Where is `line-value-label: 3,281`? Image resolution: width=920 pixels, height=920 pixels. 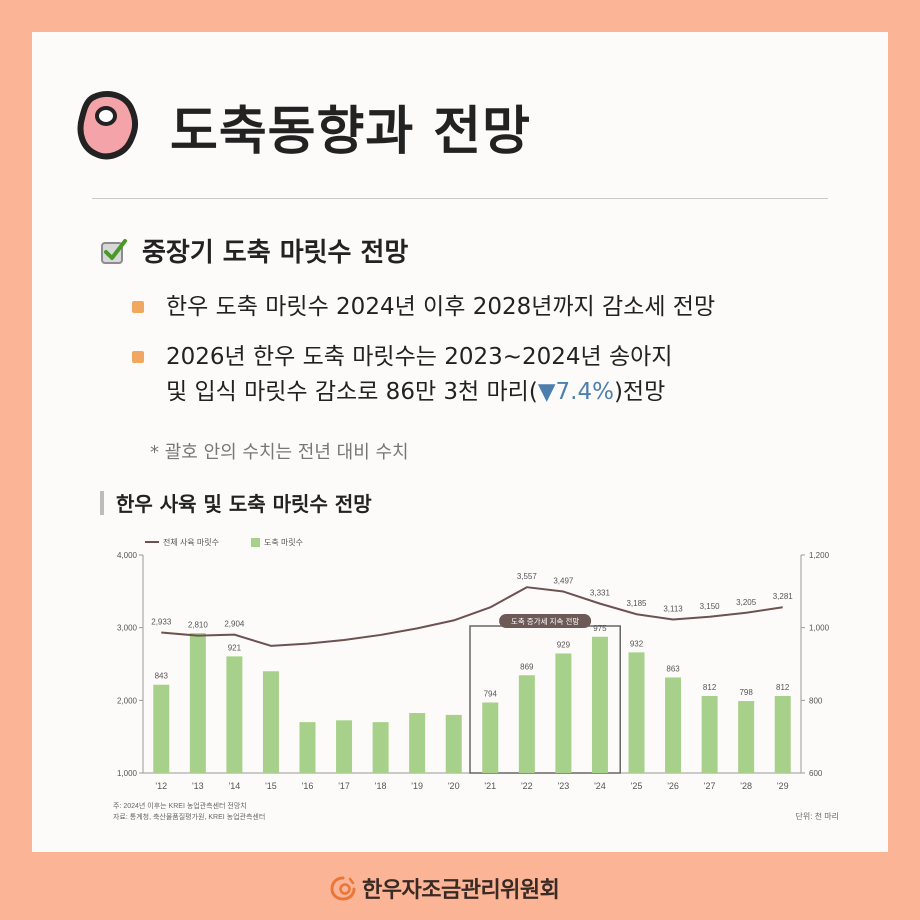
line-value-label: 3,281 is located at coordinates (783, 596).